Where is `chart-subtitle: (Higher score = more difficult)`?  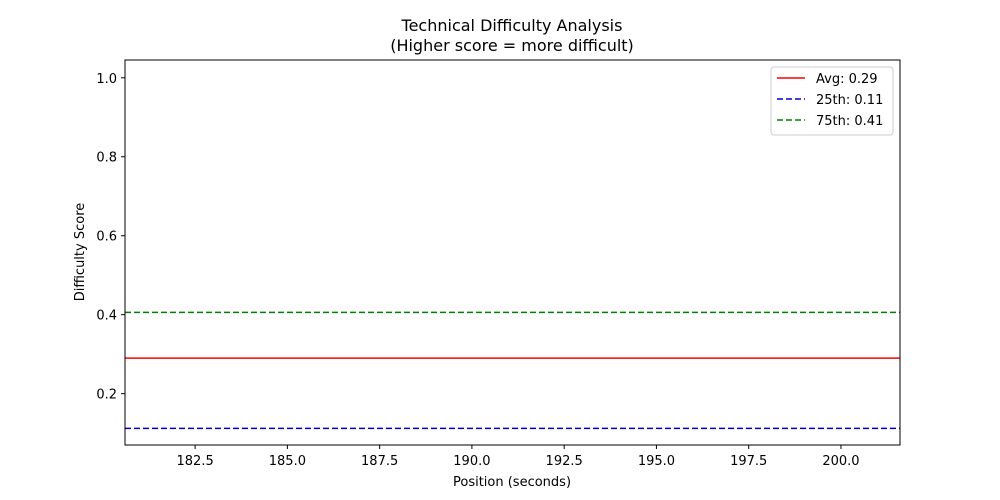
chart-subtitle: (Higher score = more difficult) is located at coordinates (512, 45).